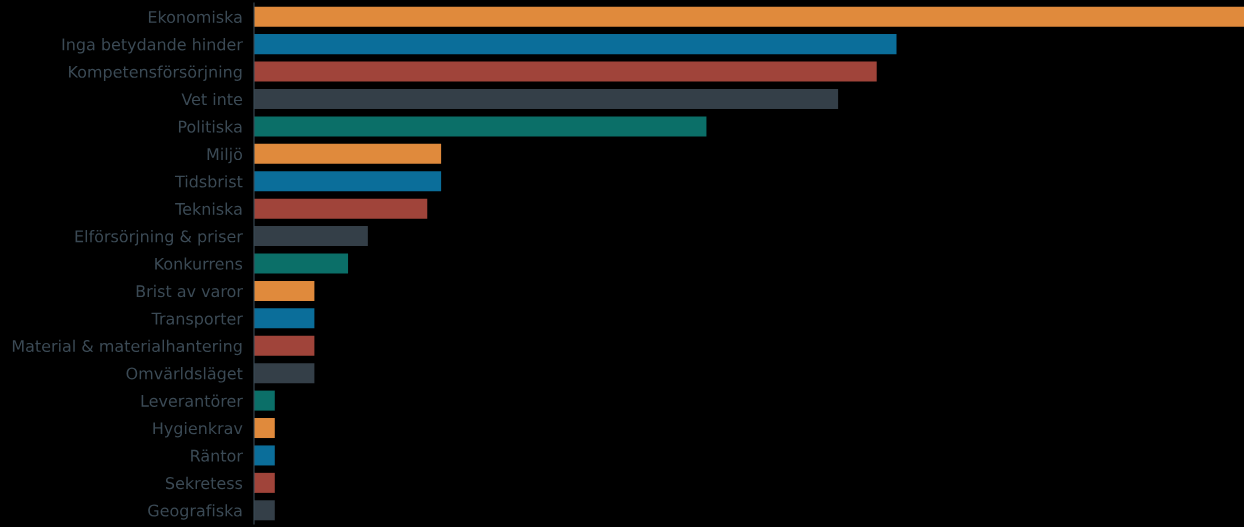 The width and height of the screenshot is (1244, 527). I want to click on y-tick-label: Elförsörjning & priser, so click(159, 238).